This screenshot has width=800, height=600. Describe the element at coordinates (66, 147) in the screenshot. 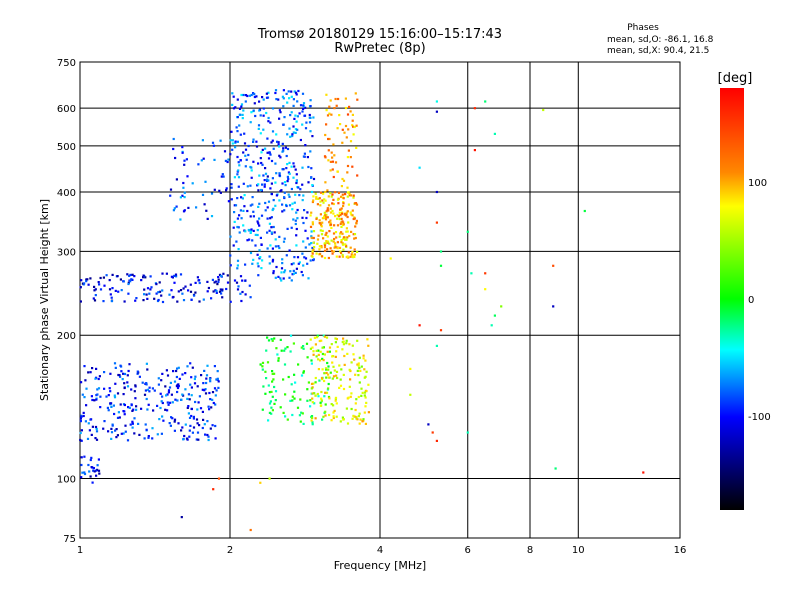

I see `y-tick-label: 500` at that location.